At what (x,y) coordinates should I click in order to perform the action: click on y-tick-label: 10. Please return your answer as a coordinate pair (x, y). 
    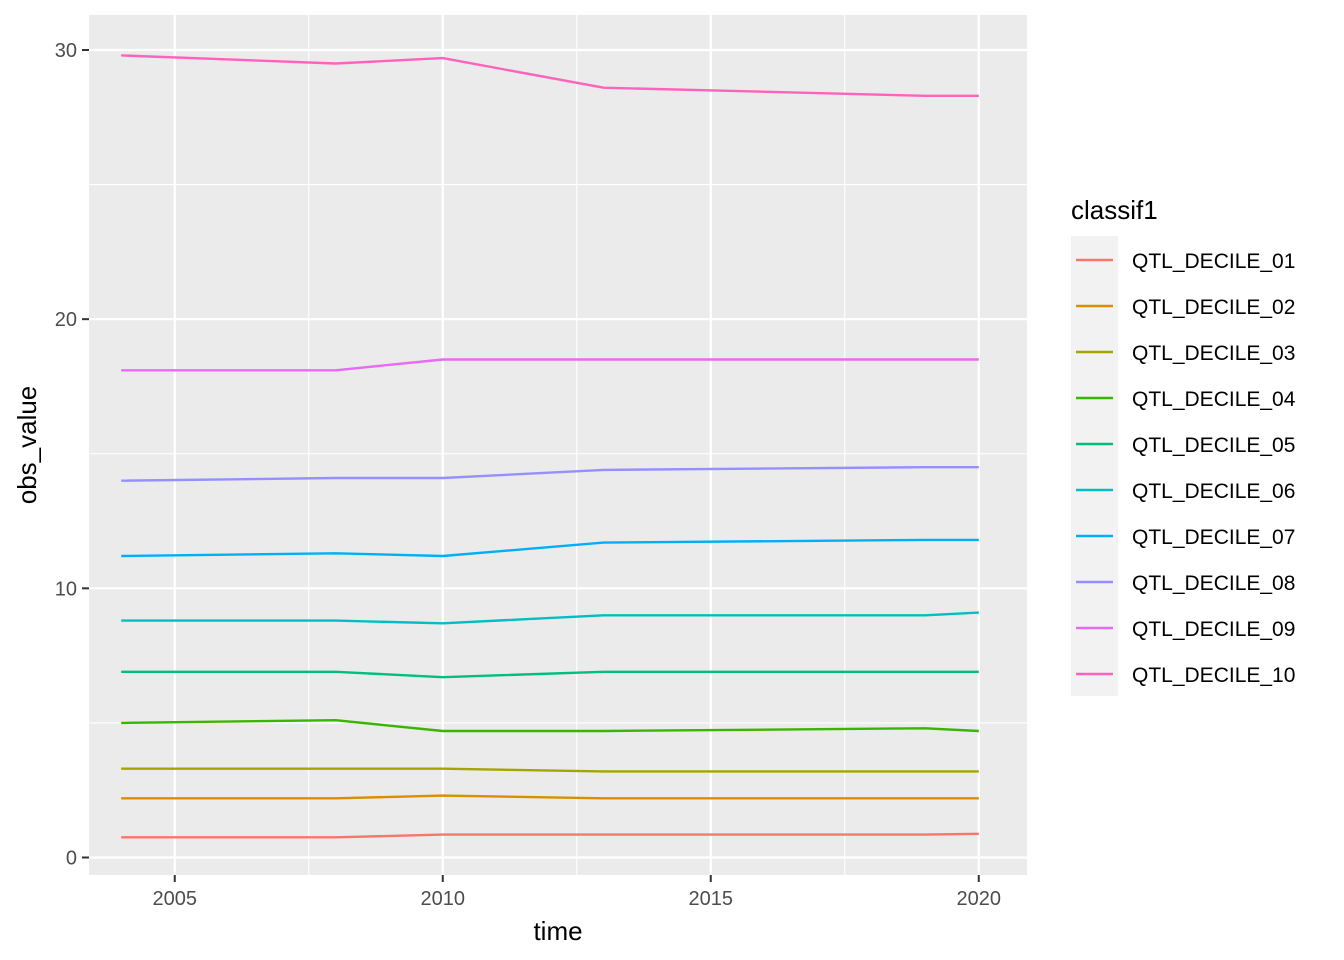
    Looking at the image, I should click on (66, 589).